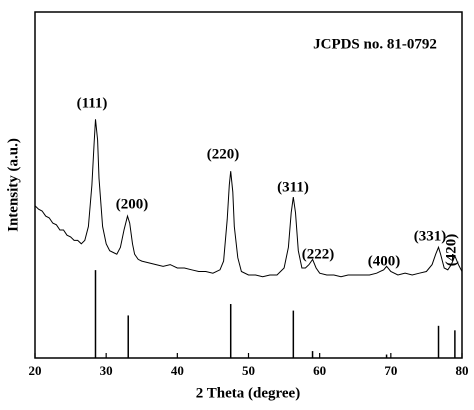 The image size is (474, 410). I want to click on peak-label: (111), so click(92, 103).